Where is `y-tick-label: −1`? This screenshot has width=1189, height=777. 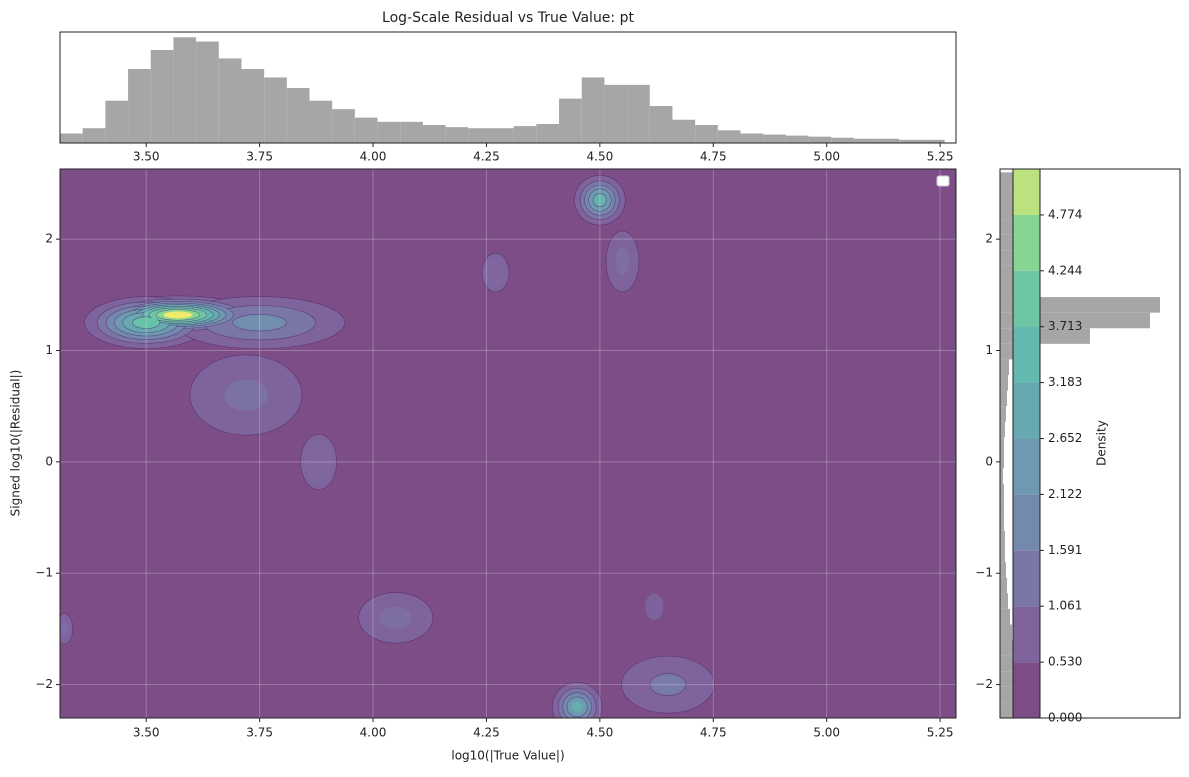 y-tick-label: −1 is located at coordinates (44, 573).